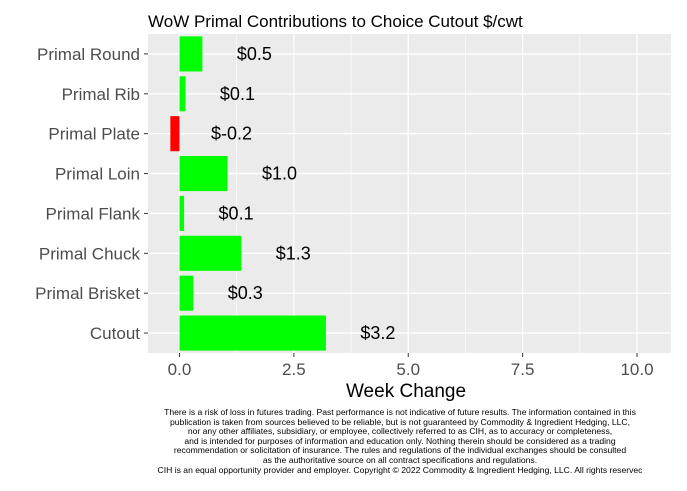 Image resolution: width=687 pixels, height=491 pixels. What do you see at coordinates (93, 213) in the screenshot?
I see `y-tick-label: Primal Flank` at bounding box center [93, 213].